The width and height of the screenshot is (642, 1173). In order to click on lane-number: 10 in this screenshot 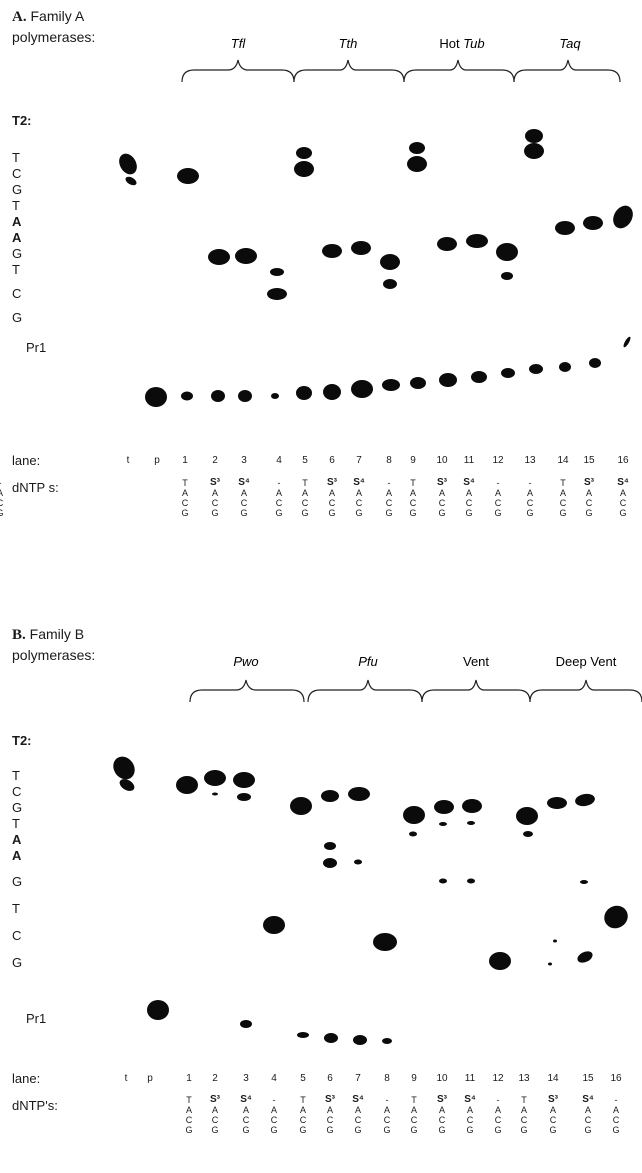, I will do `click(442, 460)`.